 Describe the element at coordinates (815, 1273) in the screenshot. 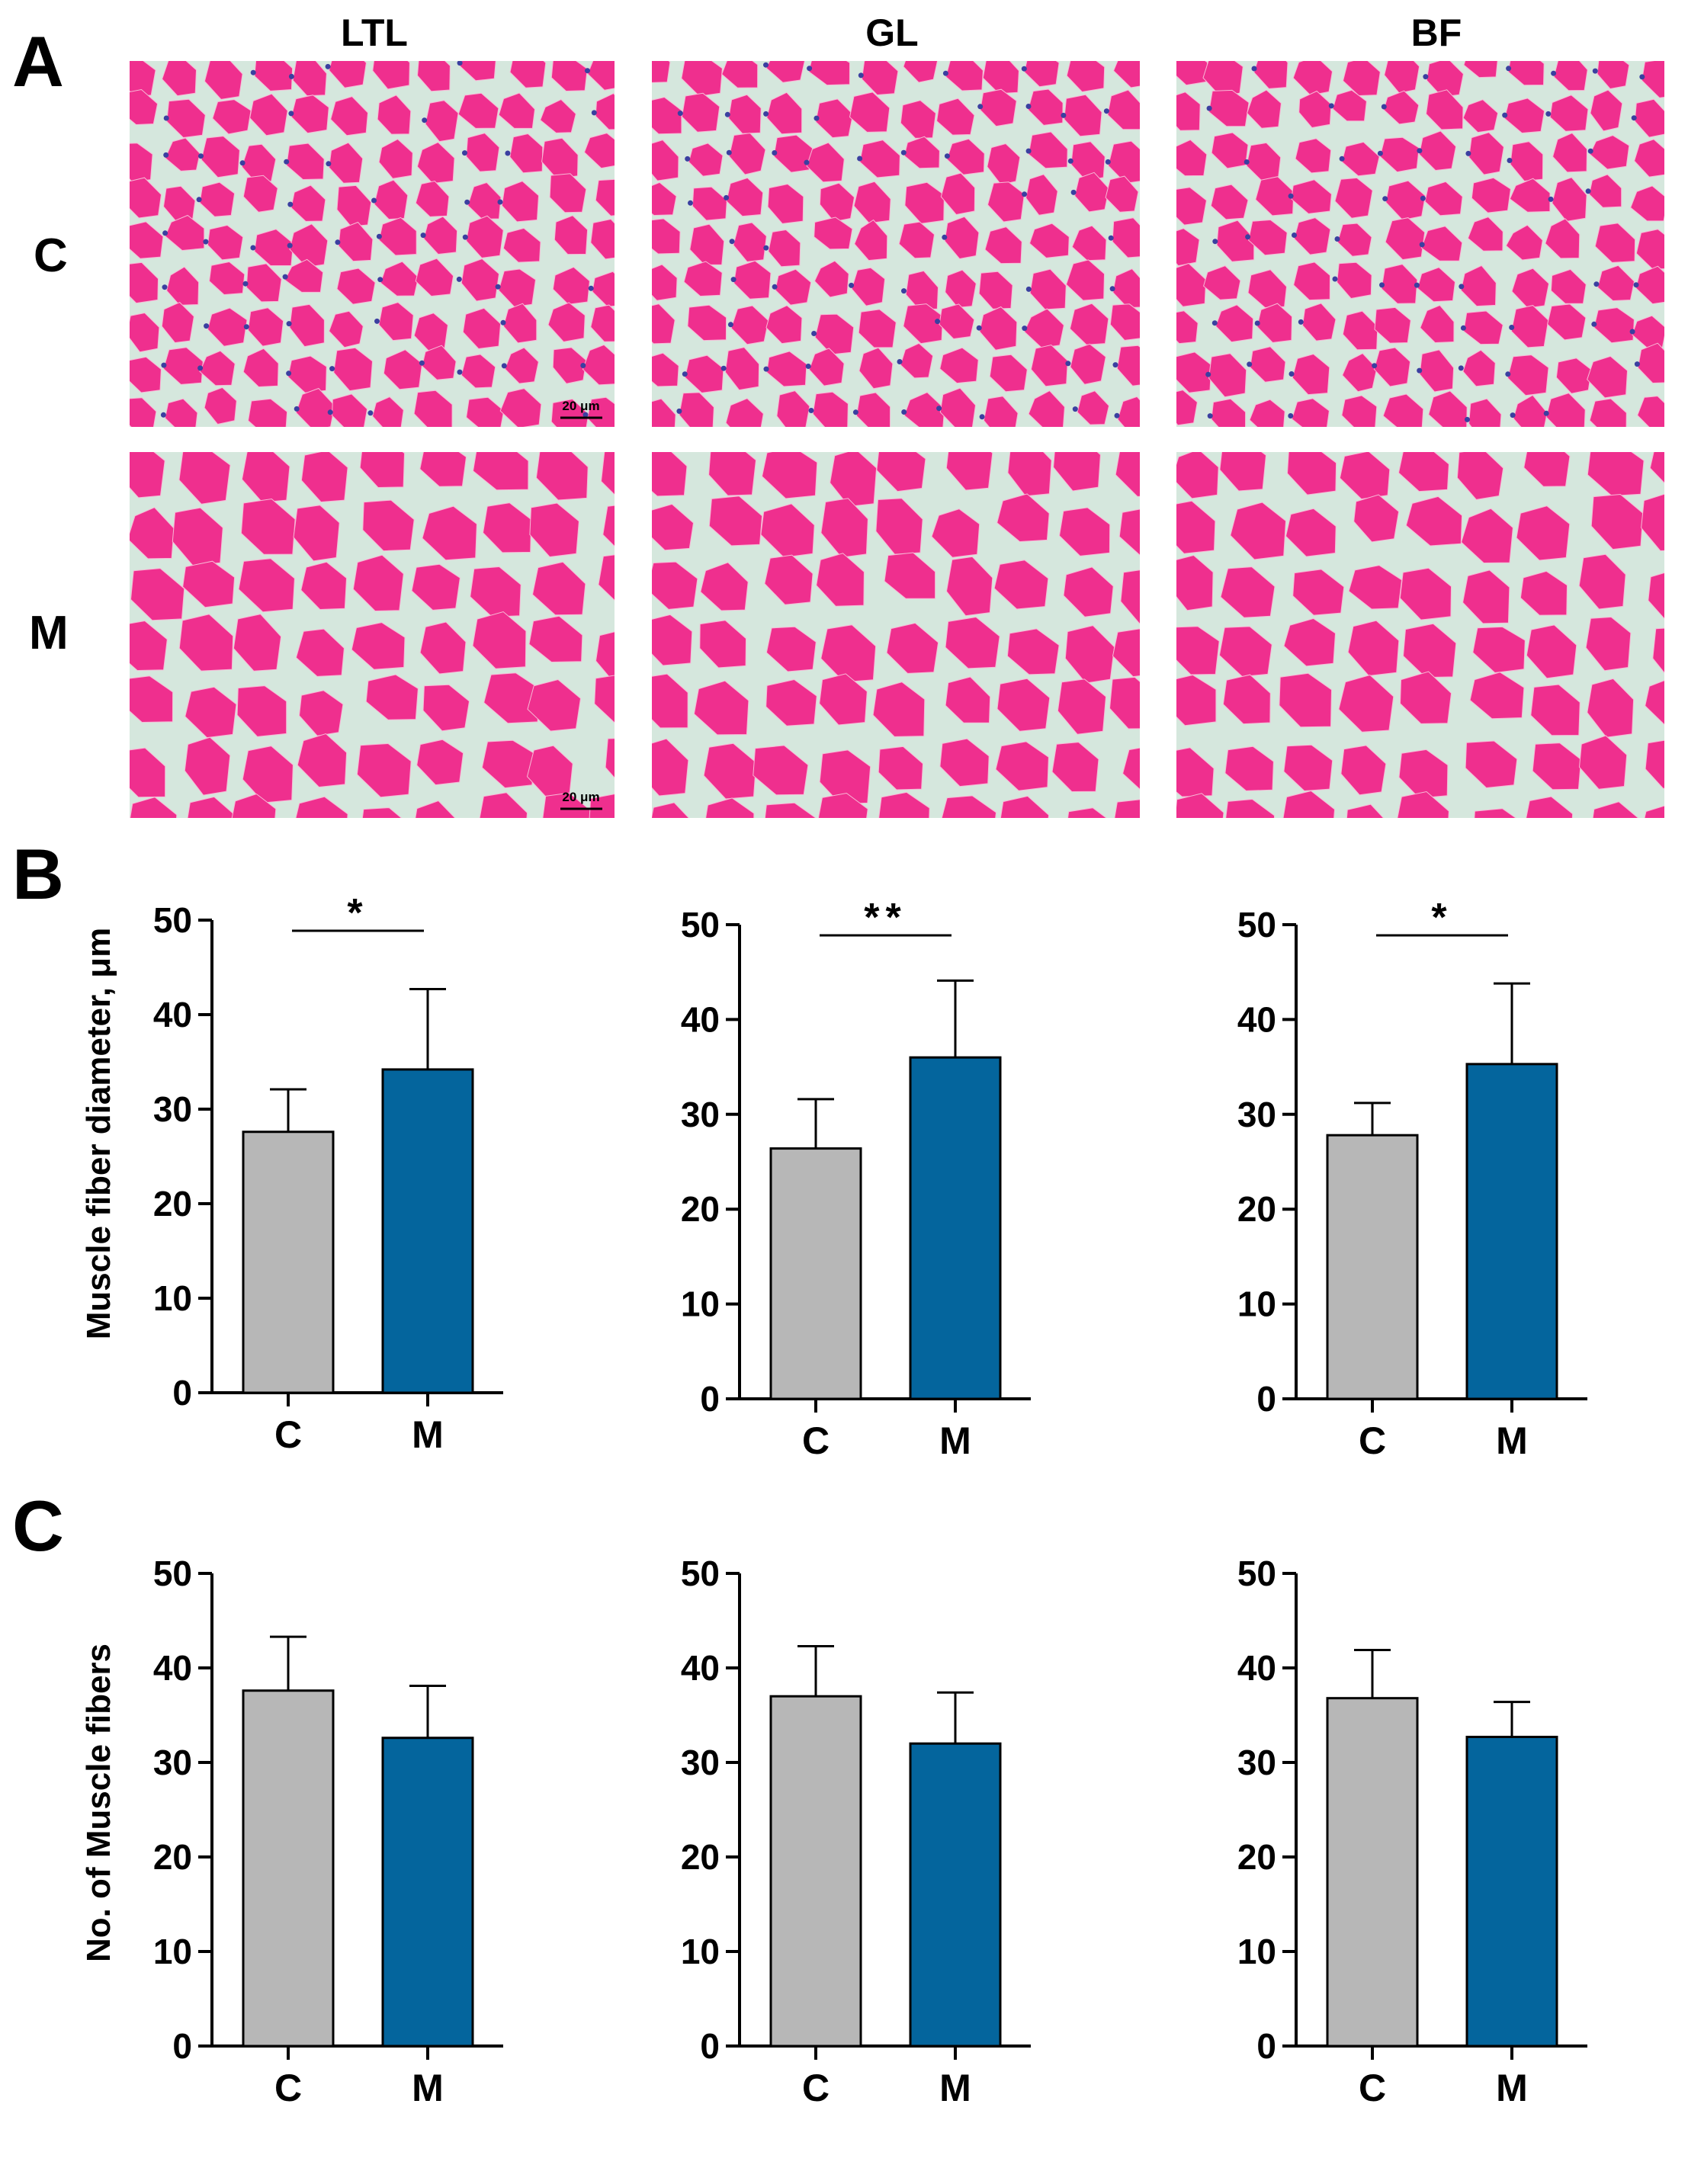

I see `bar-c` at that location.